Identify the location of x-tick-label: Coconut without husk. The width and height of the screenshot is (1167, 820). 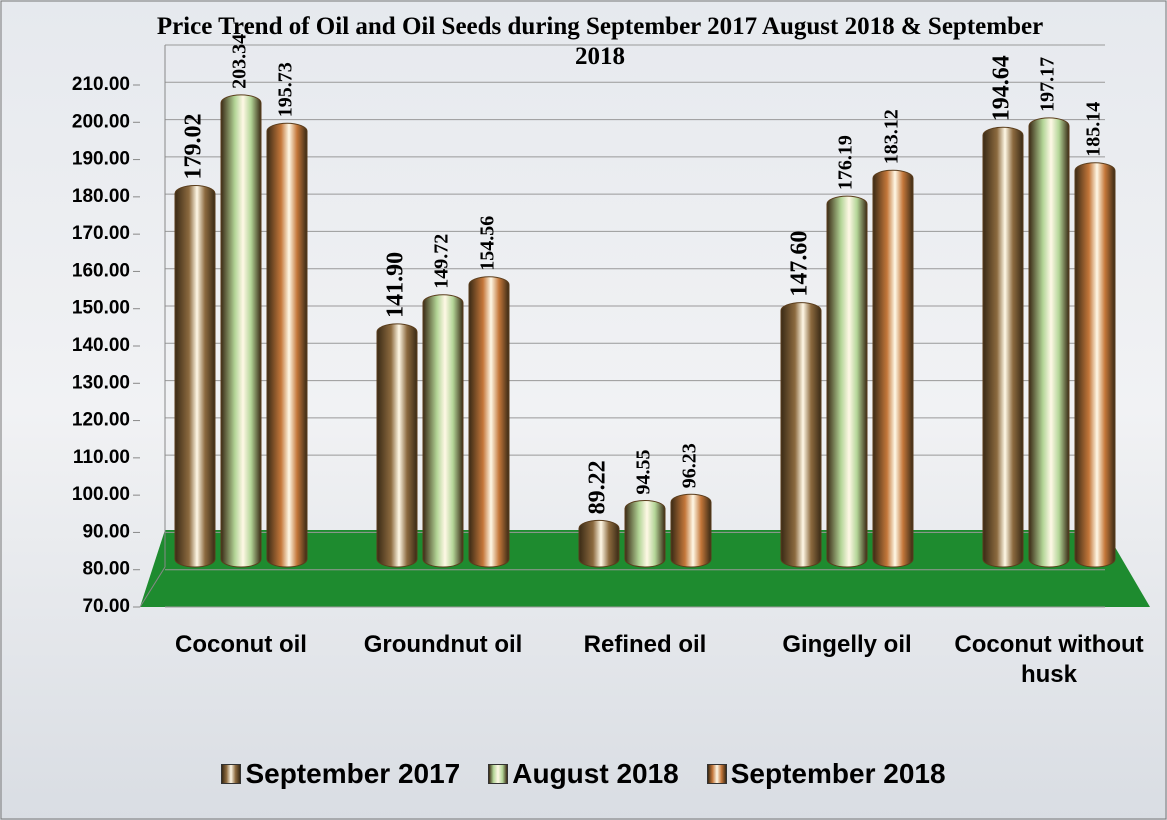
(1049, 659).